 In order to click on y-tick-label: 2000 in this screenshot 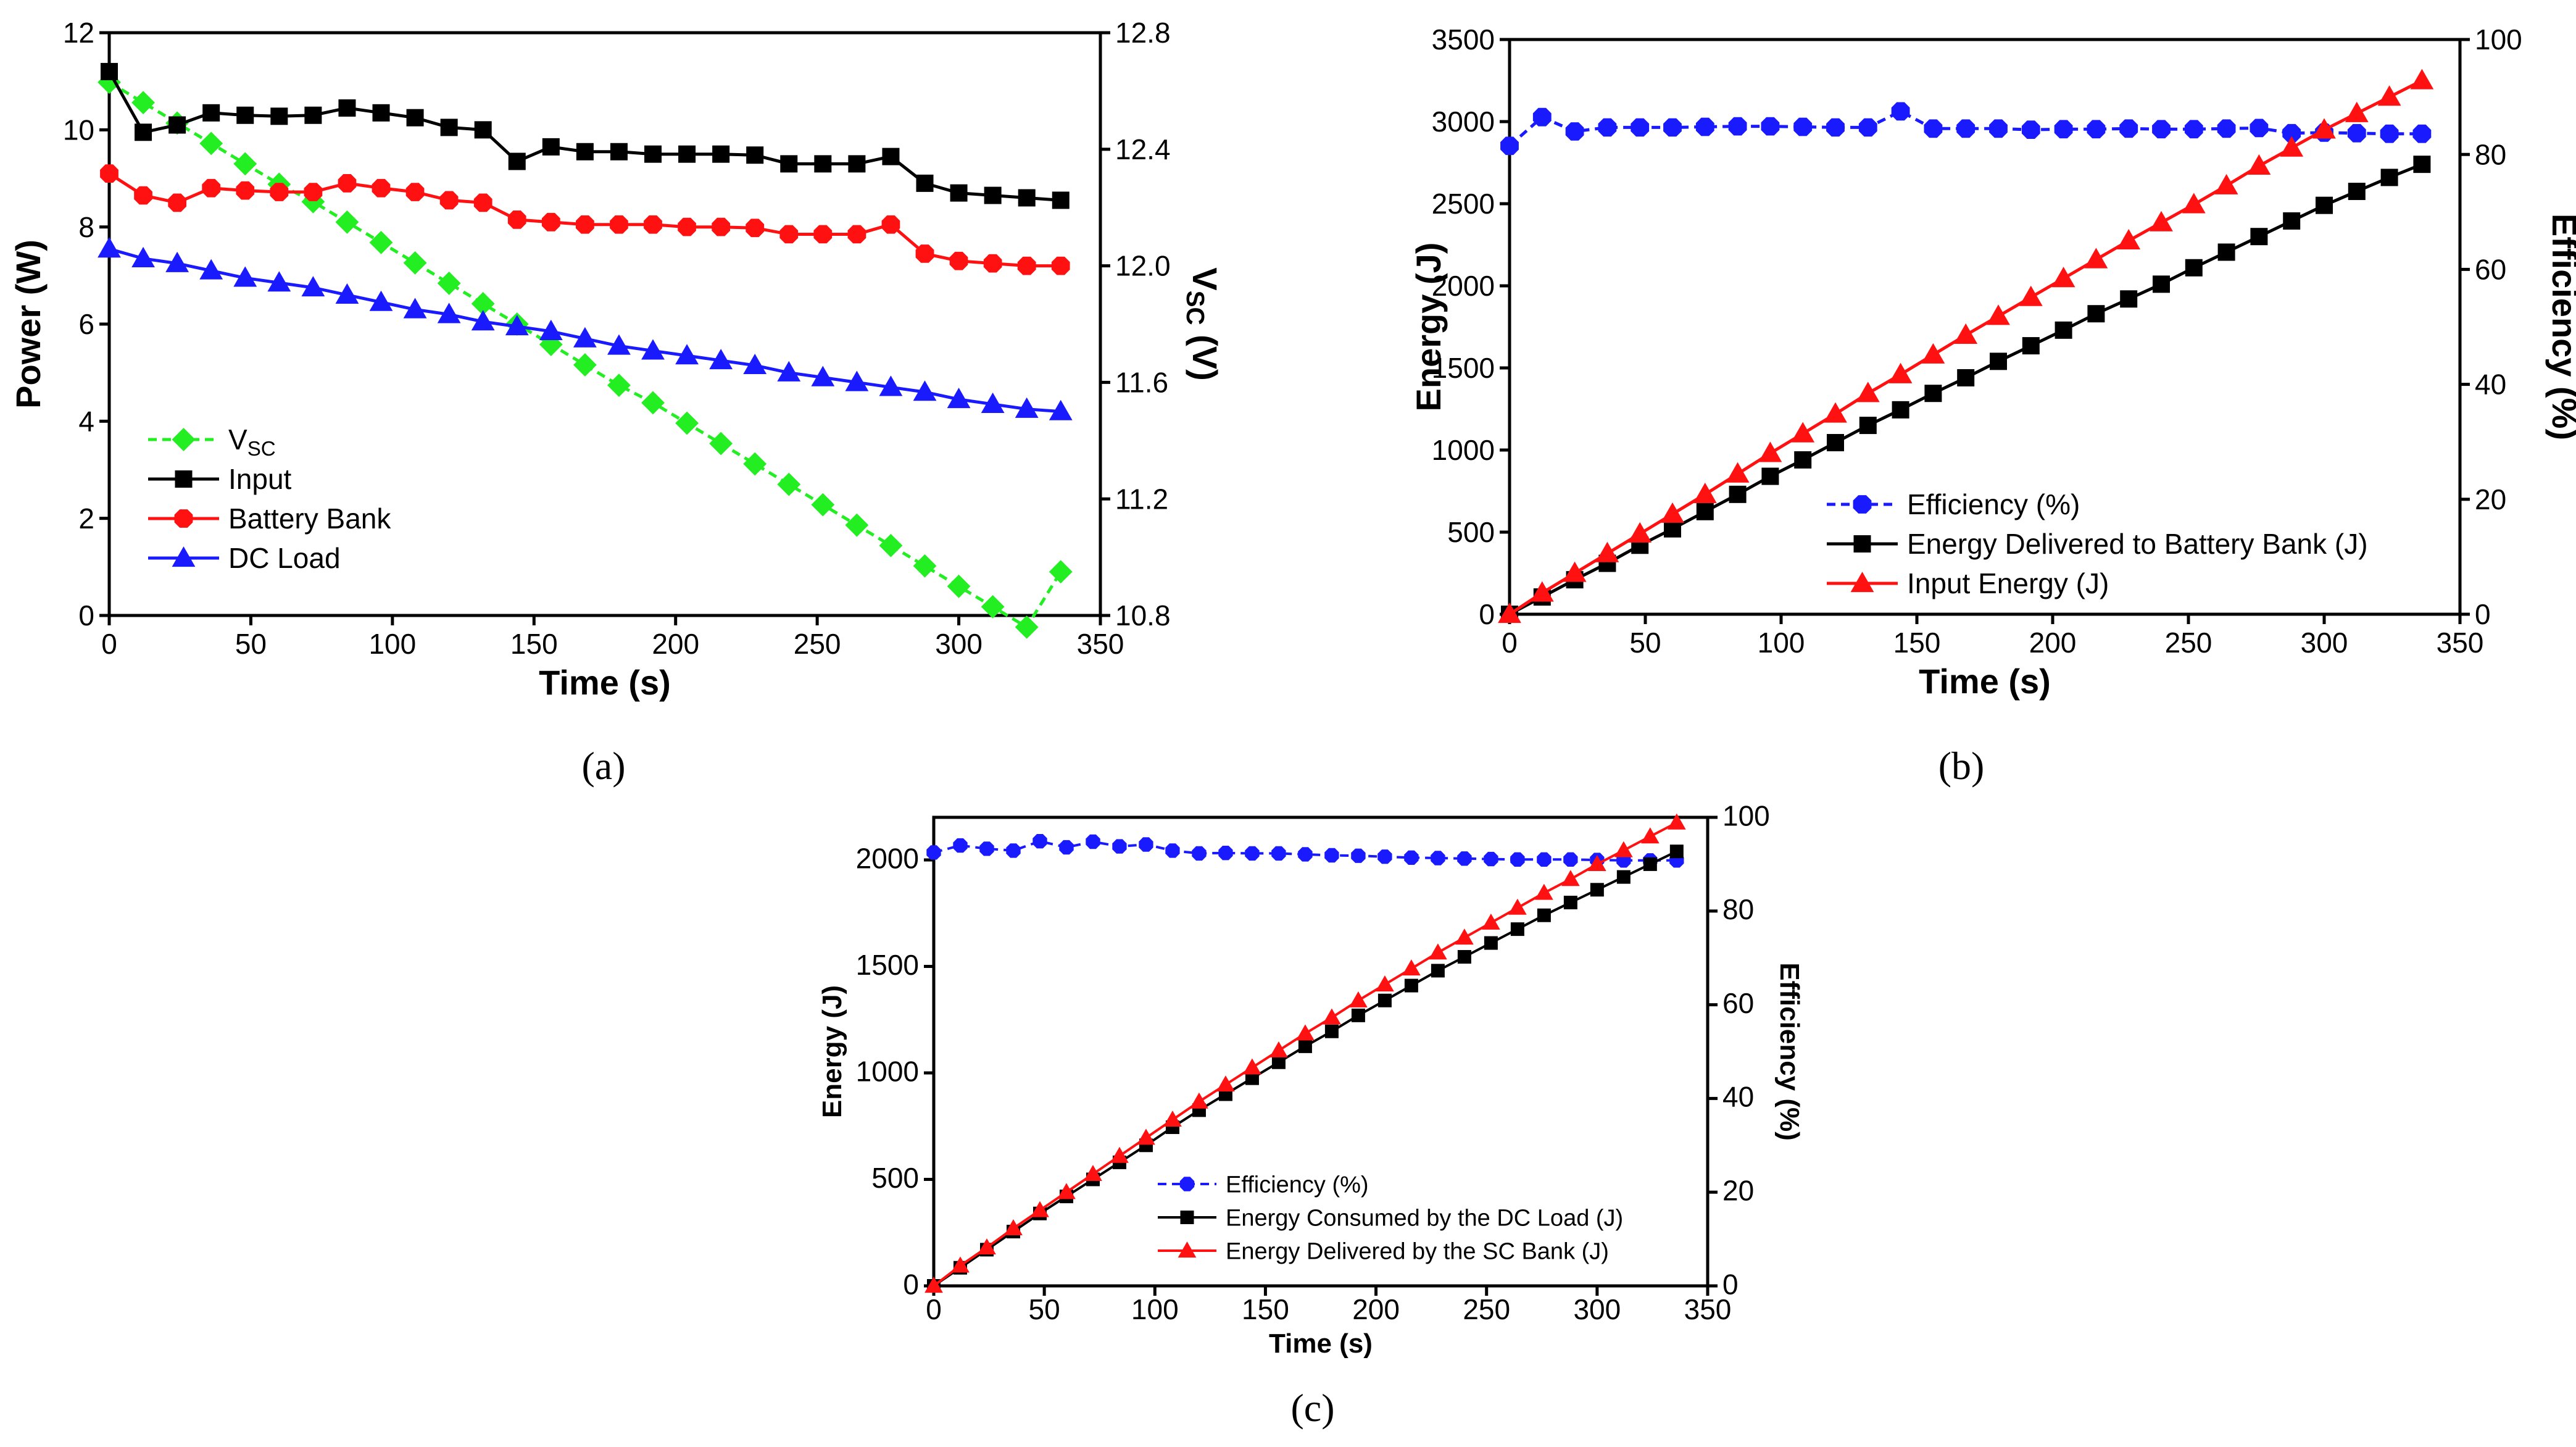, I will do `click(888, 858)`.